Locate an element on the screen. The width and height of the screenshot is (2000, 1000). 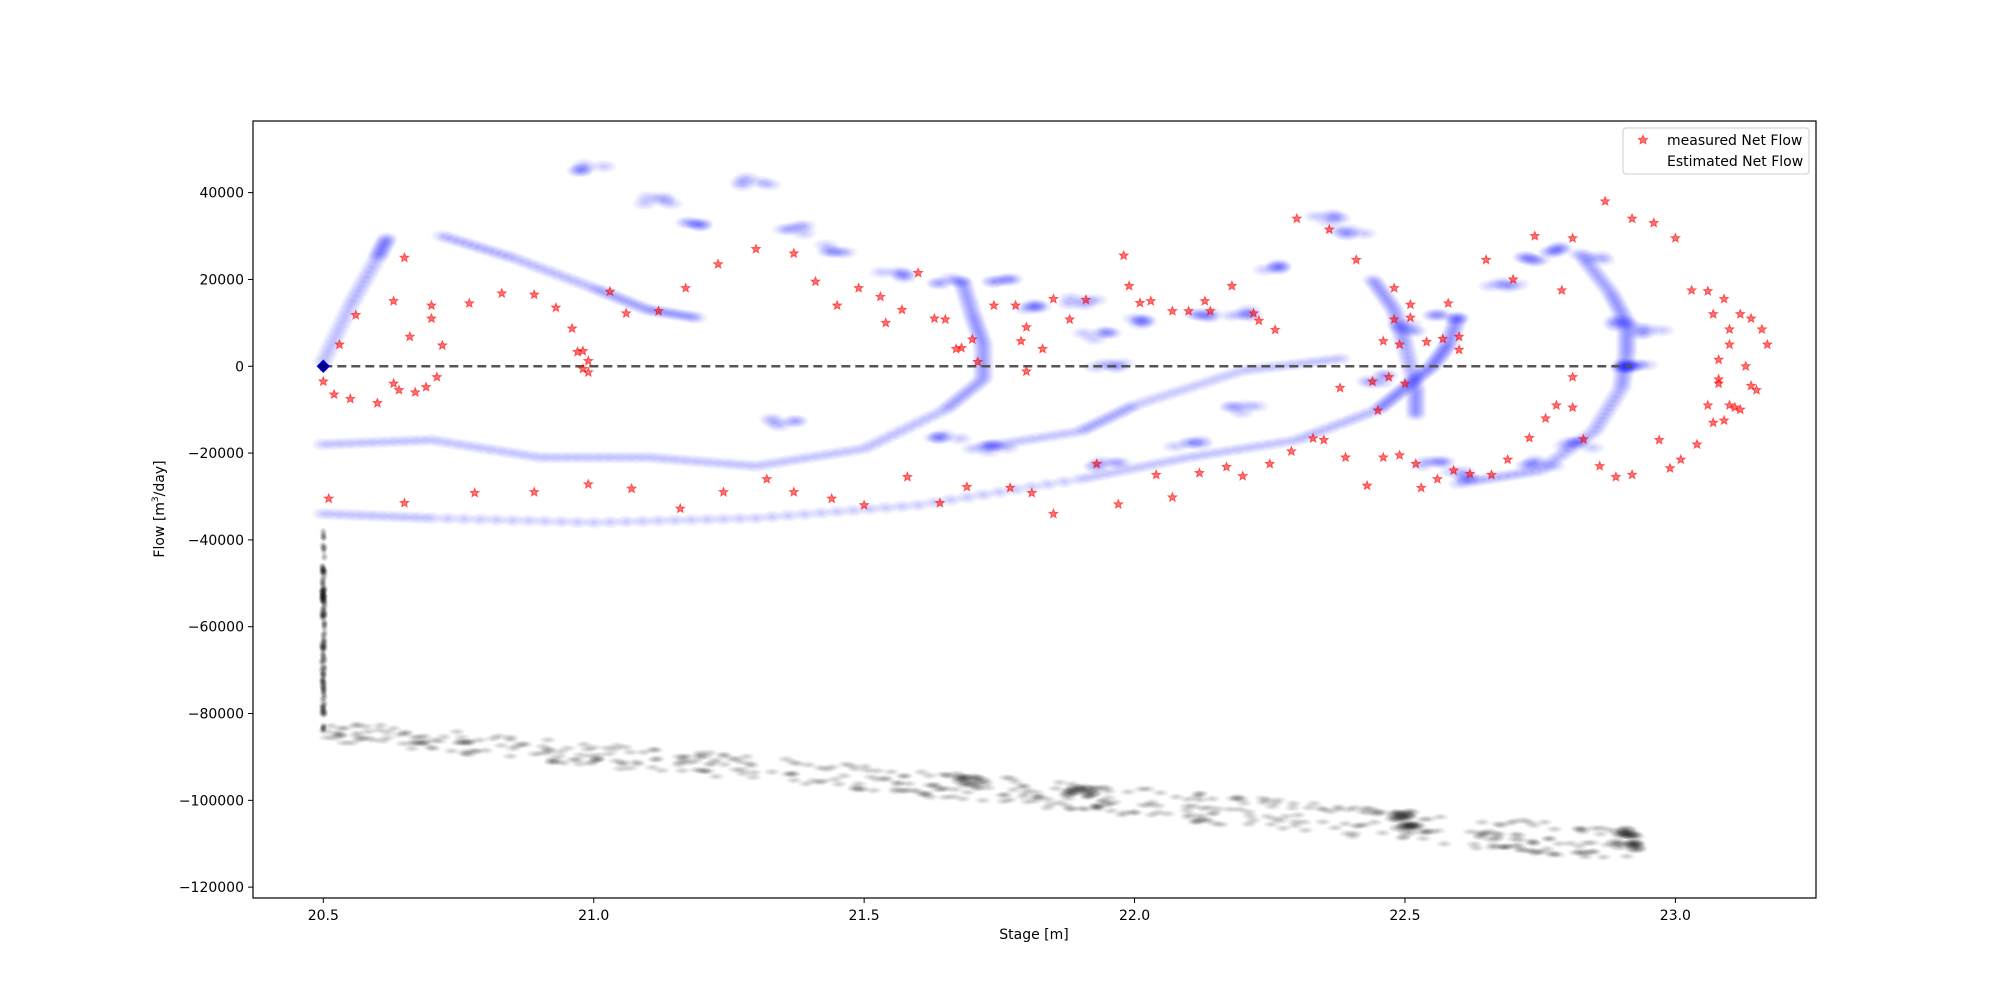
legend-label-estimated: Estimated Net Flow is located at coordinates (1735, 162).